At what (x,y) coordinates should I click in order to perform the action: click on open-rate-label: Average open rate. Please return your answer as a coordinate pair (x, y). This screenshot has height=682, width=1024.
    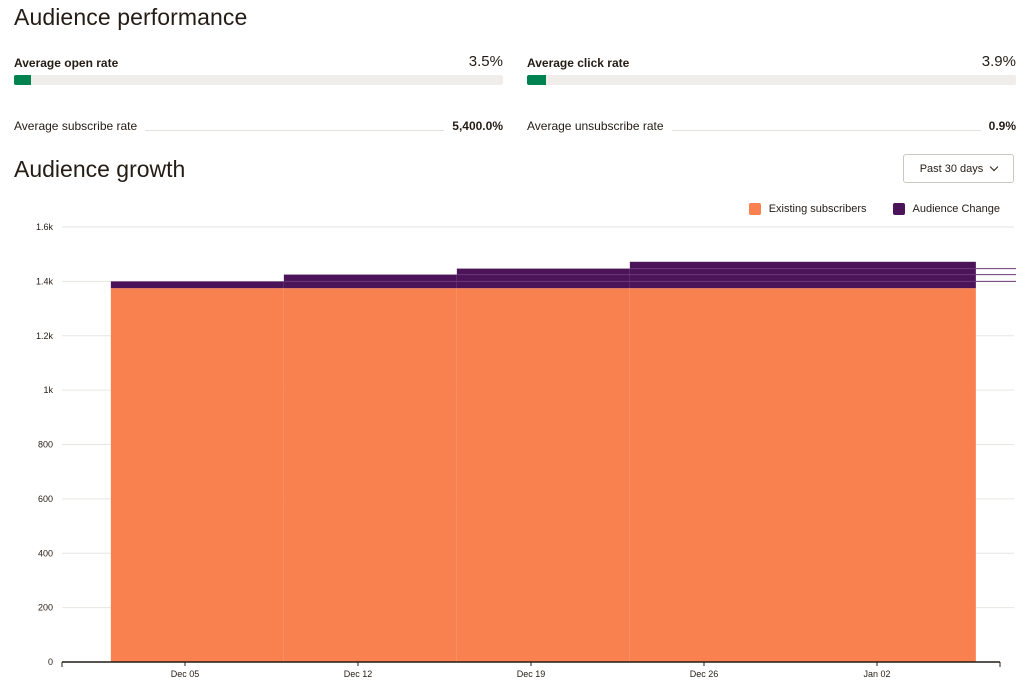
    Looking at the image, I should click on (66, 63).